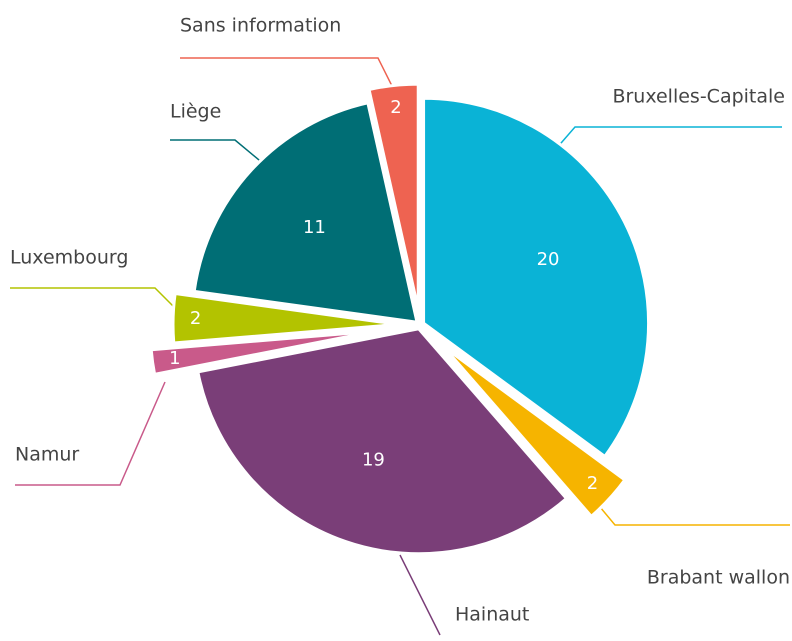 The image size is (792, 641). Describe the element at coordinates (718, 578) in the screenshot. I see `category-label: Brabant wallon` at that location.